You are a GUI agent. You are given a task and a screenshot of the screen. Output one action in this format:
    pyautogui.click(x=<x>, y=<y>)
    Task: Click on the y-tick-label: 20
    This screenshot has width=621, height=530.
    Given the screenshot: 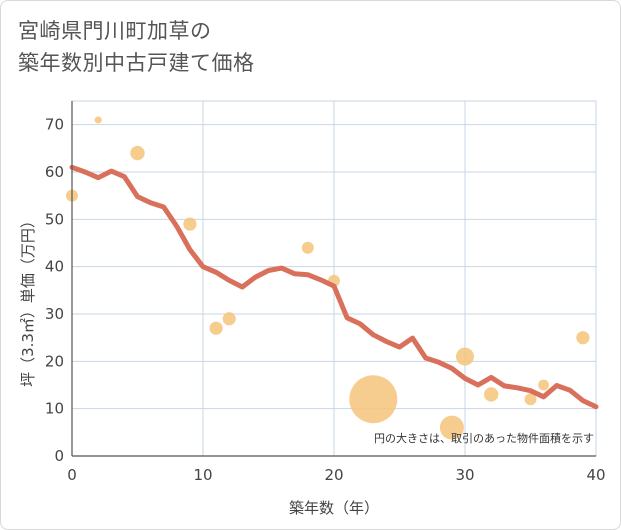 What is the action you would take?
    pyautogui.click(x=54, y=361)
    